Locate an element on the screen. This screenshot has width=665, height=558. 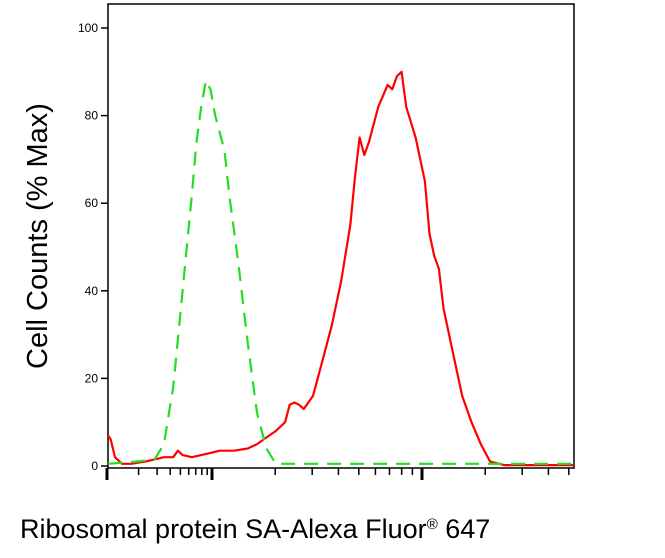
y-axis-label: Cell Counts (% Max) is located at coordinates (38, 236).